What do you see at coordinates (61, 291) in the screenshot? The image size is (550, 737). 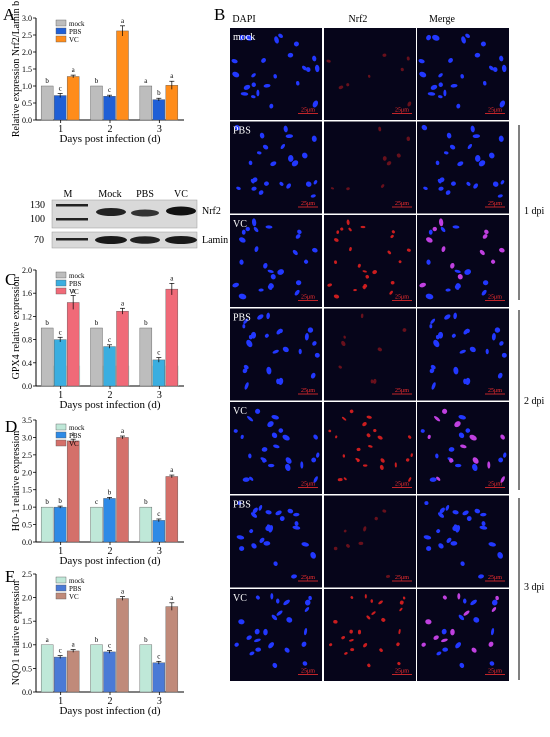 I see `chart-c-legend-swatch` at bounding box center [61, 291].